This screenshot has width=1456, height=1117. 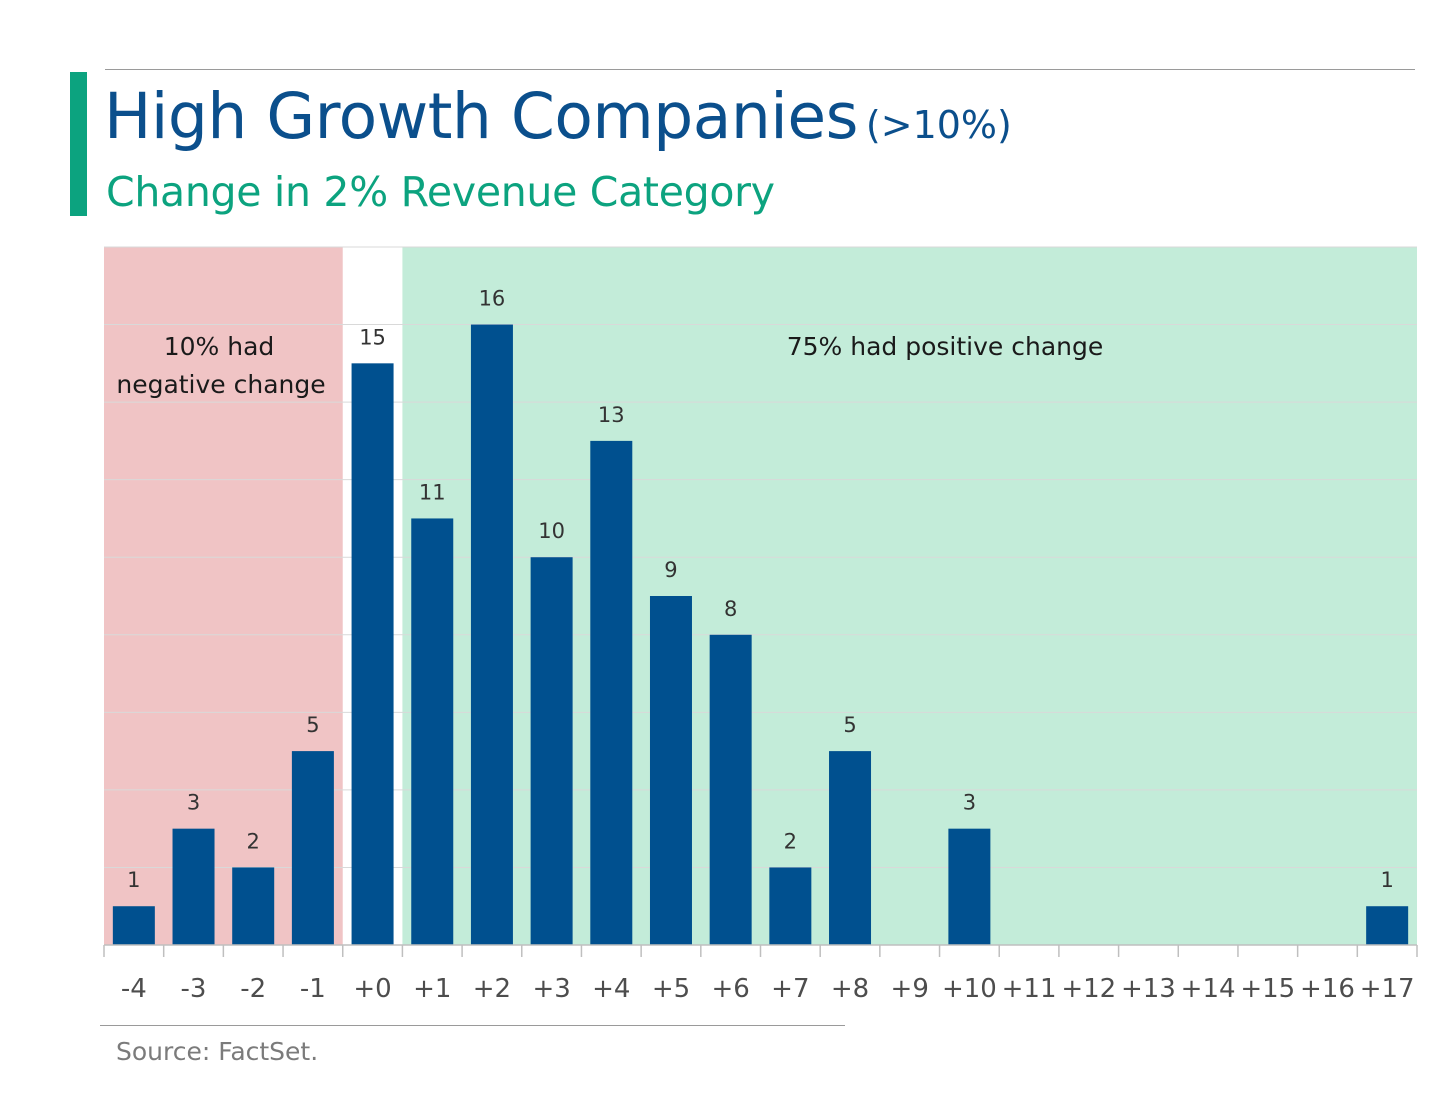 What do you see at coordinates (372, 337) in the screenshot?
I see `data-label-+0: 15` at bounding box center [372, 337].